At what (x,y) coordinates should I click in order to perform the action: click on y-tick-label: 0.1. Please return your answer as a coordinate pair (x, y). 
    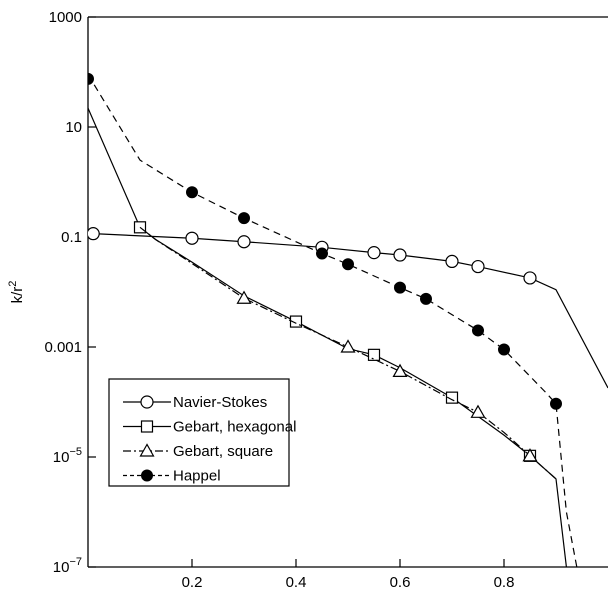
    Looking at the image, I should click on (71, 237).